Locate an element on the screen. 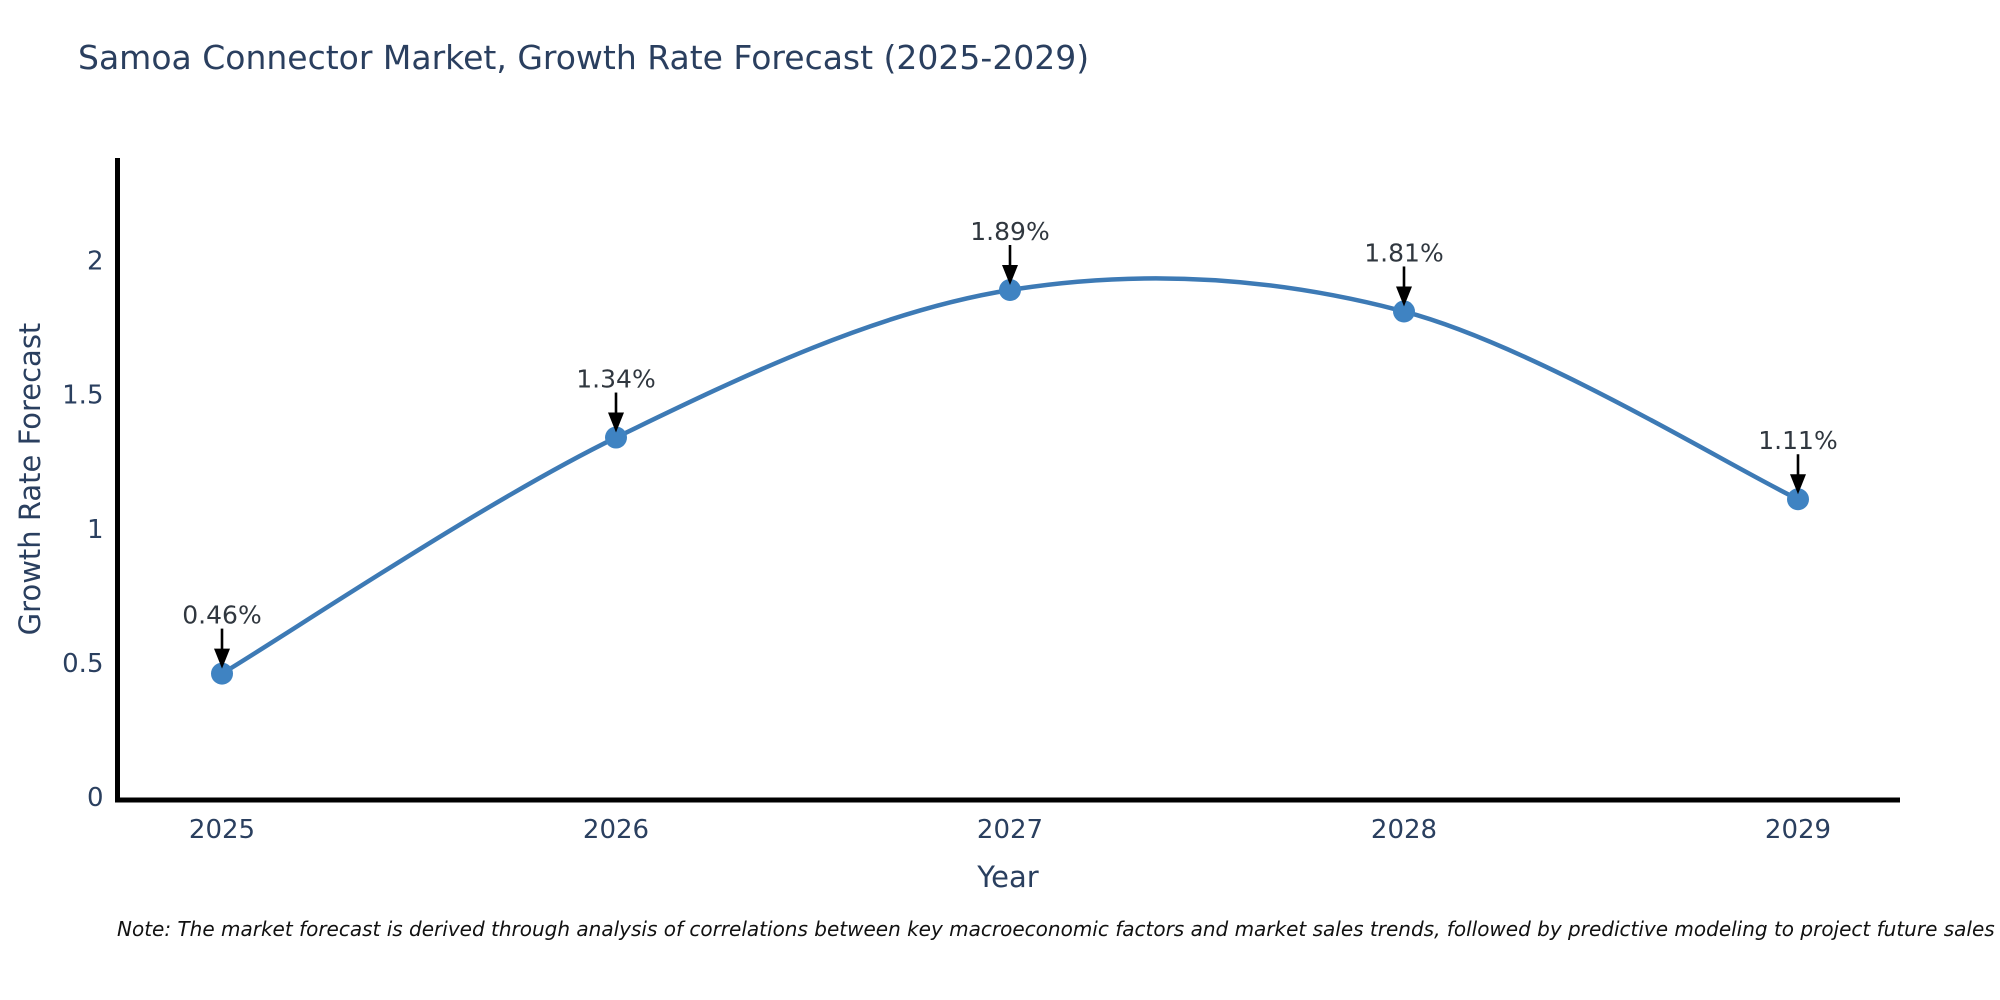  y-tick-0: 0 is located at coordinates (95, 798).